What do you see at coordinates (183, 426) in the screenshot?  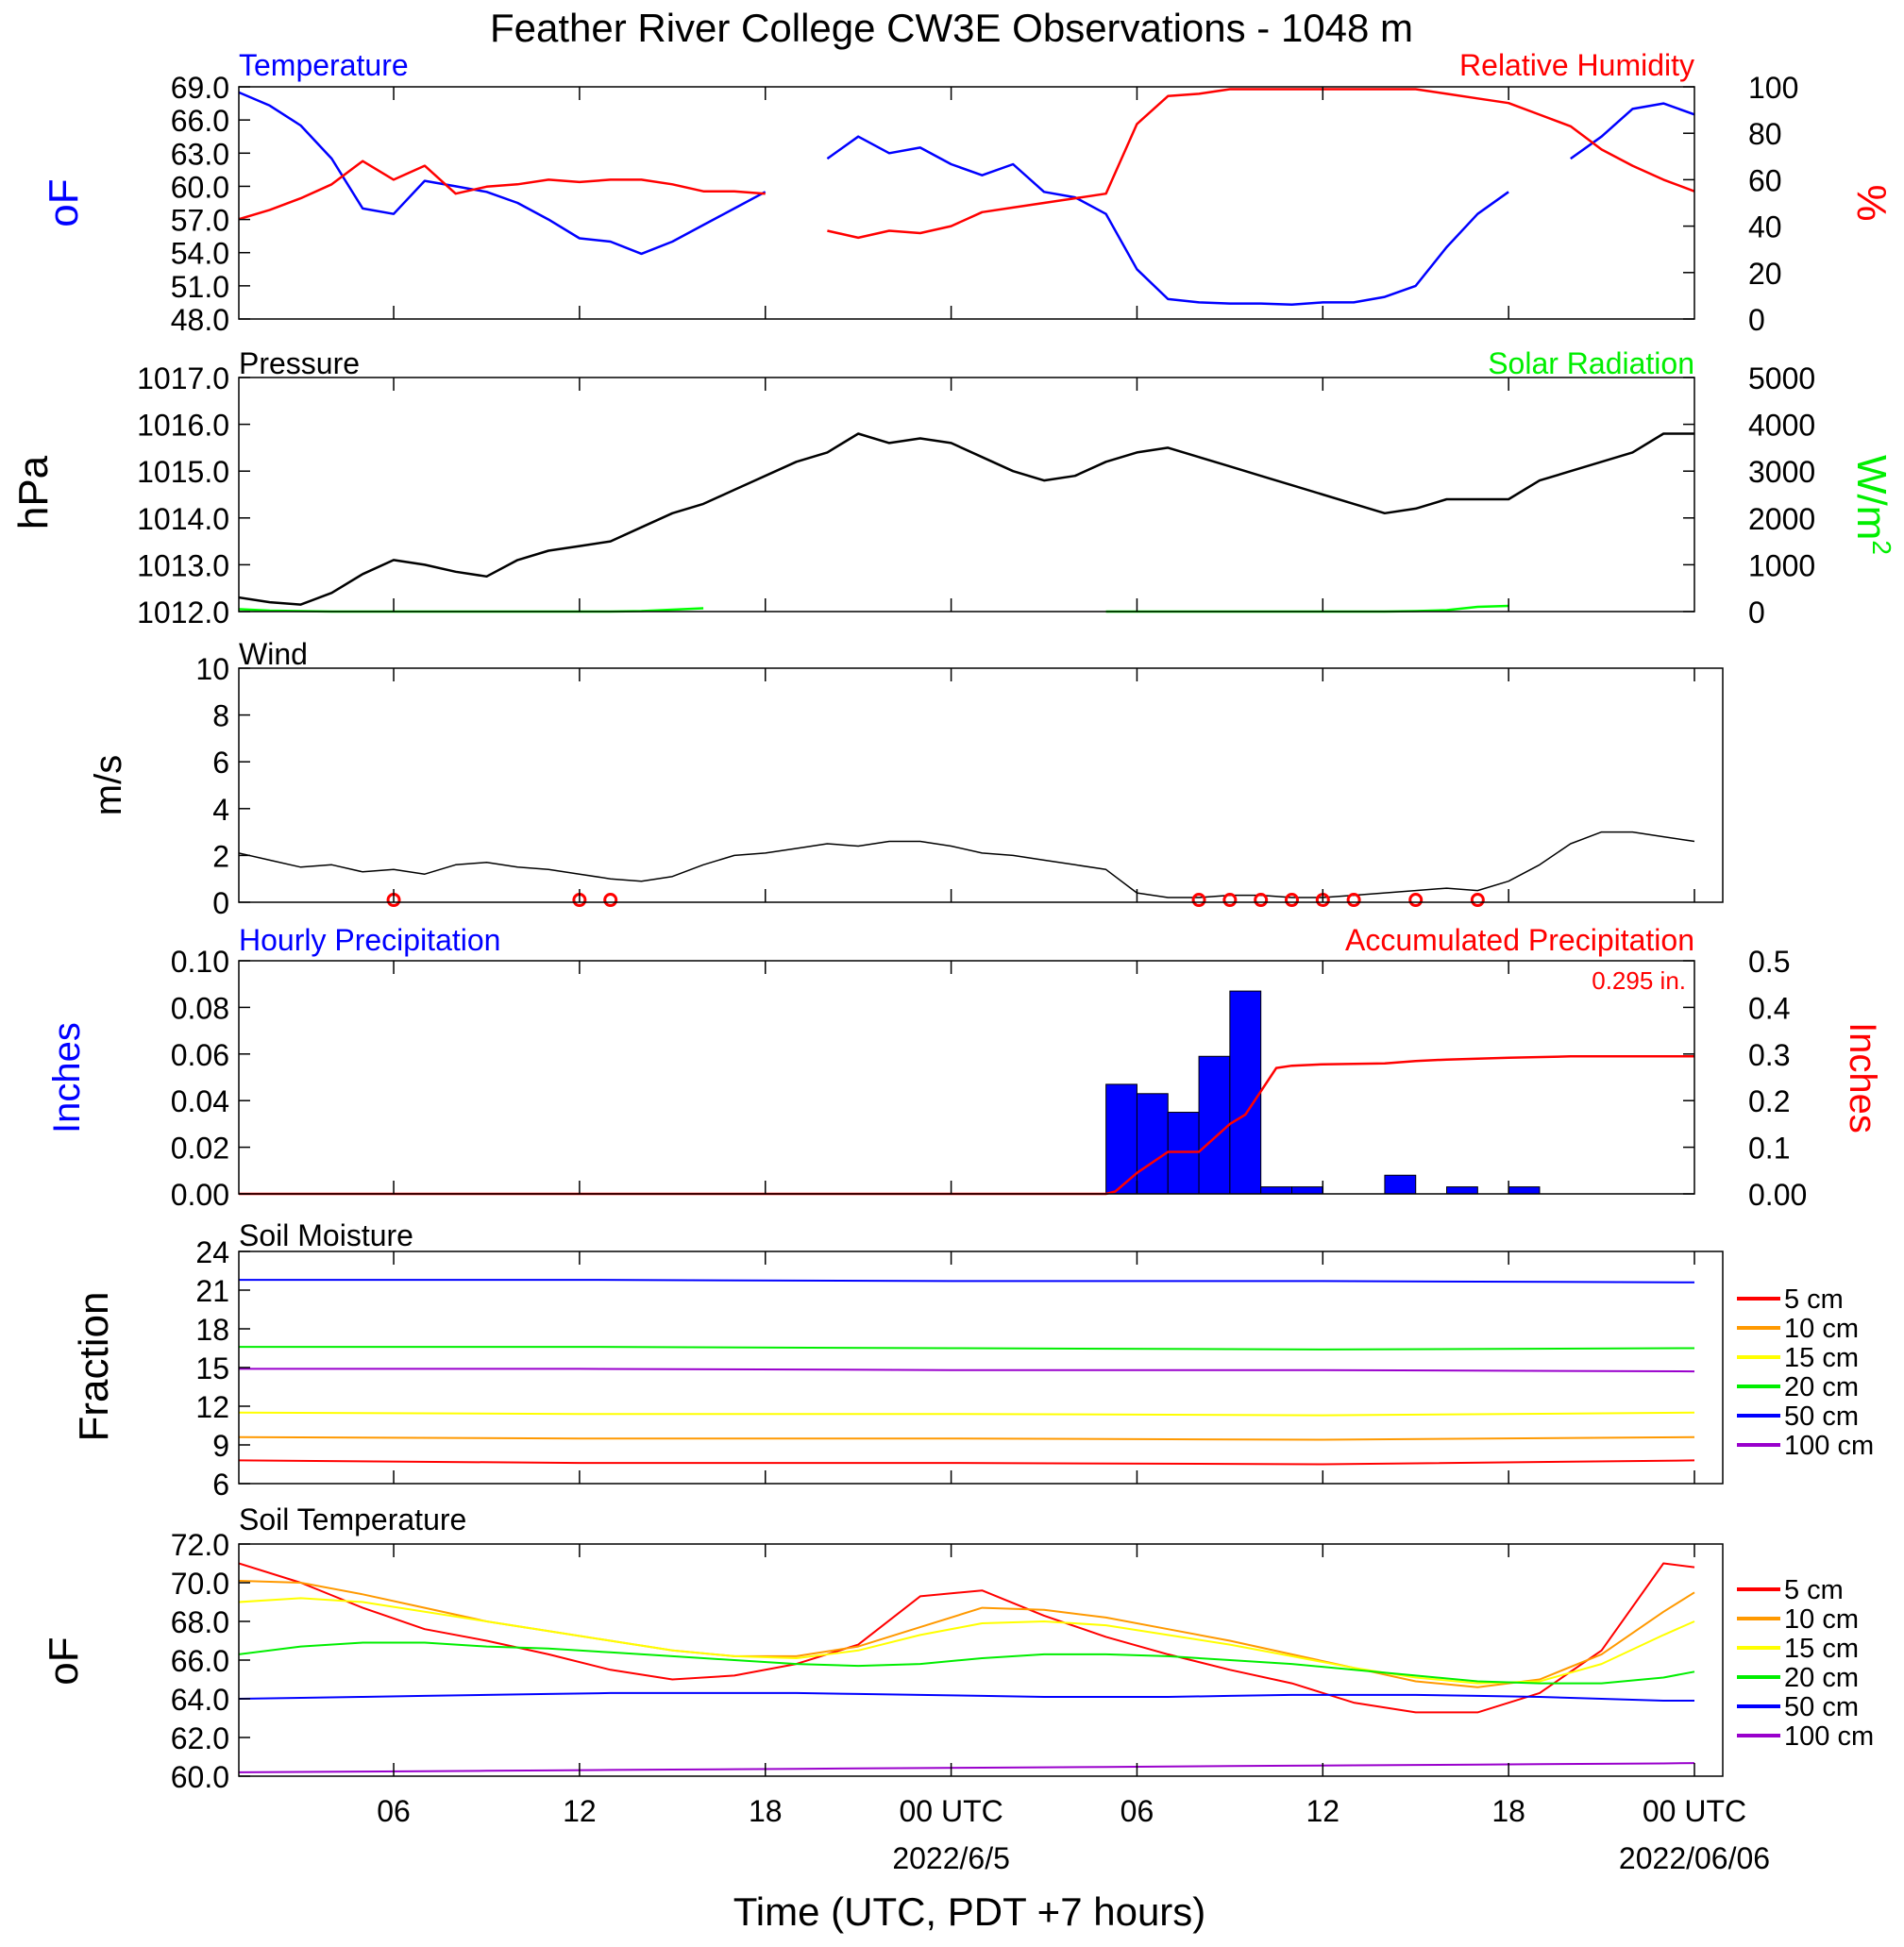 I see `y-tick-label: 1016.0` at bounding box center [183, 426].